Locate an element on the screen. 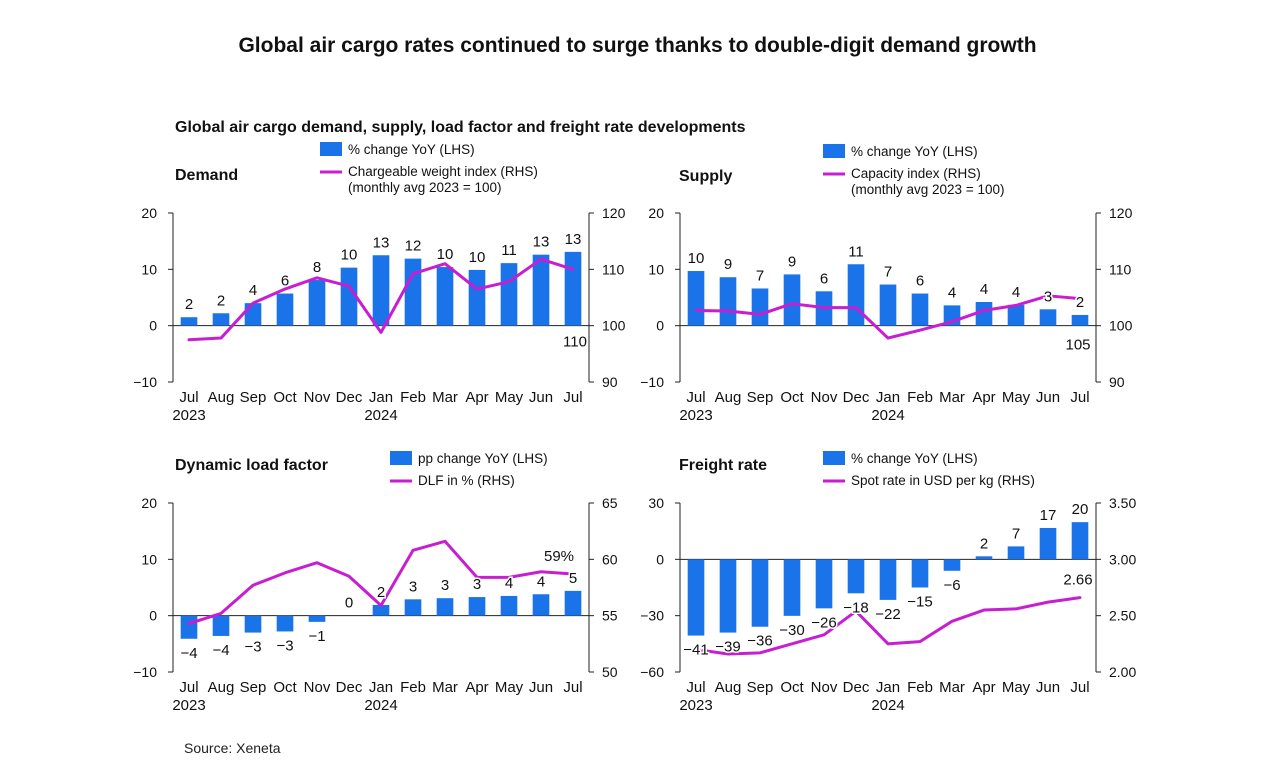 The image size is (1275, 765). bar-data-label: 10 is located at coordinates (349, 255).